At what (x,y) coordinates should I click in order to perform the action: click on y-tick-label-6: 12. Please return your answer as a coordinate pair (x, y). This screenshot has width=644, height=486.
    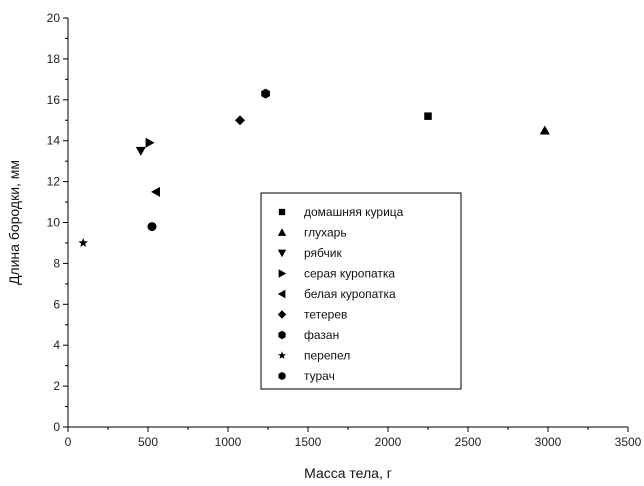
    Looking at the image, I should click on (54, 182).